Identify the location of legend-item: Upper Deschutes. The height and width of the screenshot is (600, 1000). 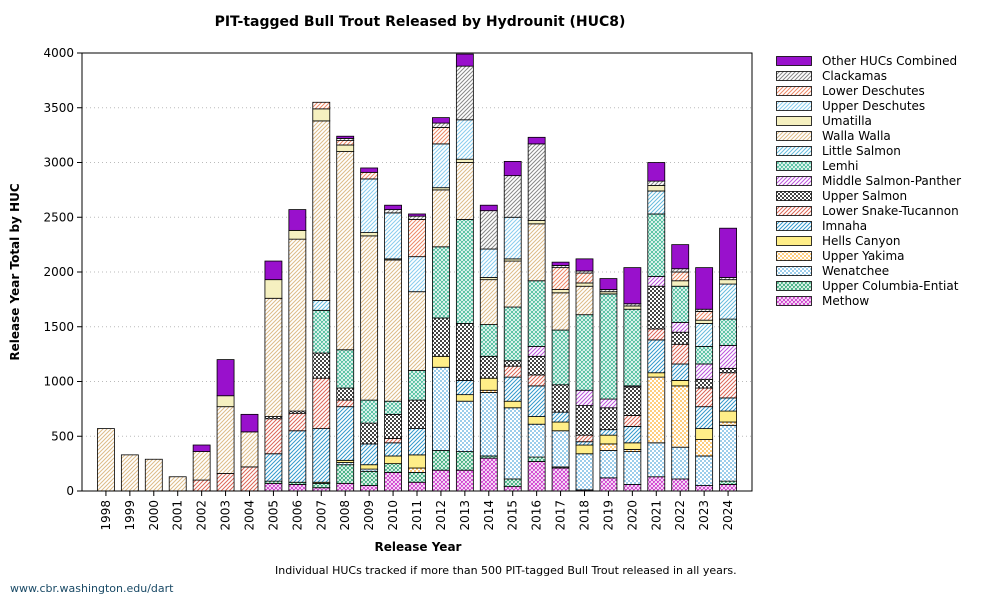
(868, 105).